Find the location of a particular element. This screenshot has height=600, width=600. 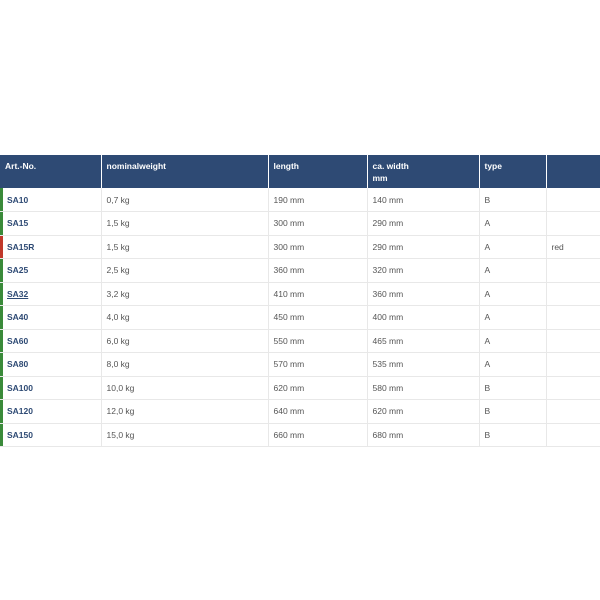

cell-width: 360 mm is located at coordinates (423, 294).